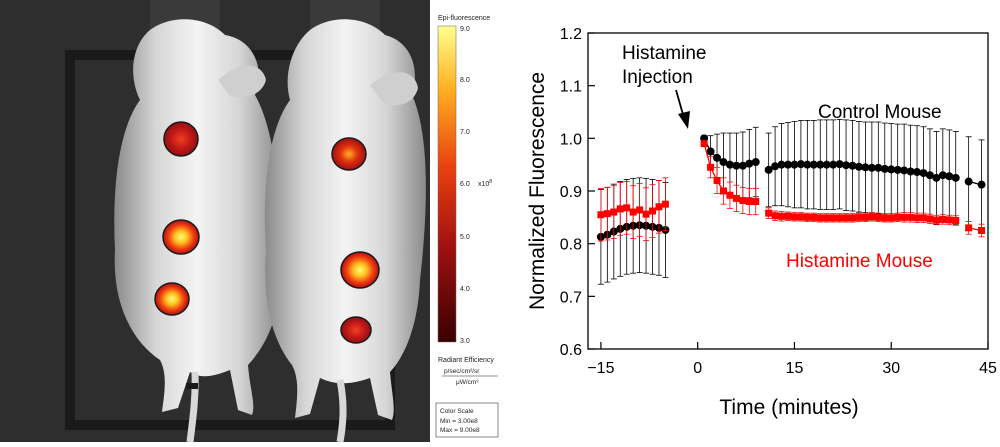 This screenshot has width=1000, height=447. What do you see at coordinates (465, 29) in the screenshot?
I see `colorbar-tick: 9.0` at bounding box center [465, 29].